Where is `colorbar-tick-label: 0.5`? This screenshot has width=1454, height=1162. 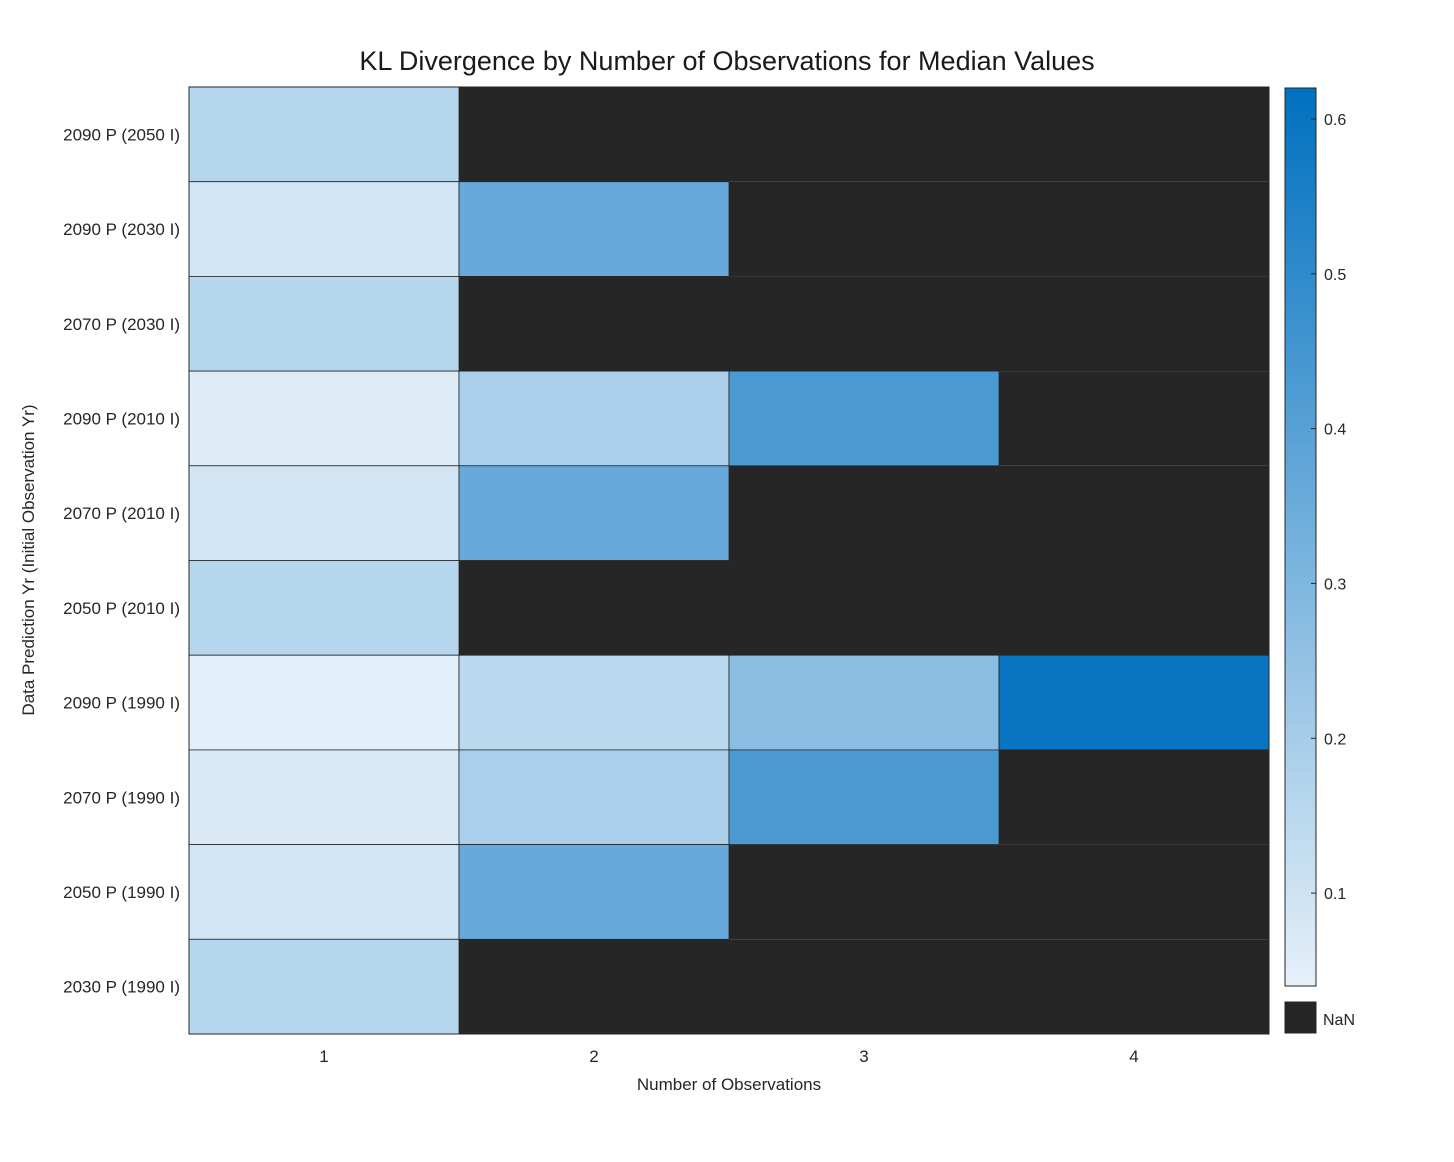 colorbar-tick-label: 0.5 is located at coordinates (1335, 275).